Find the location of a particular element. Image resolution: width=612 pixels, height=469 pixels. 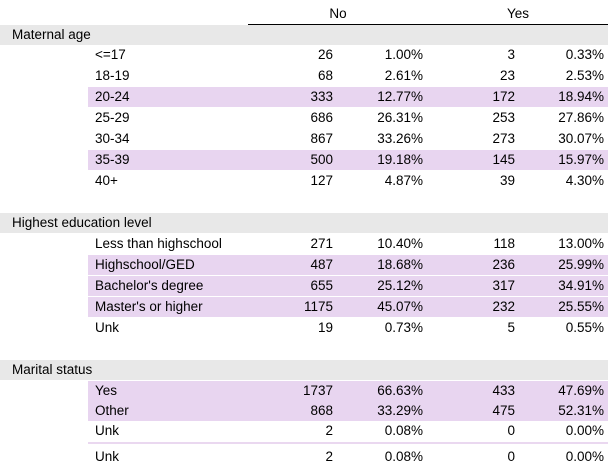

no-percent: 33.29% is located at coordinates (400, 410).